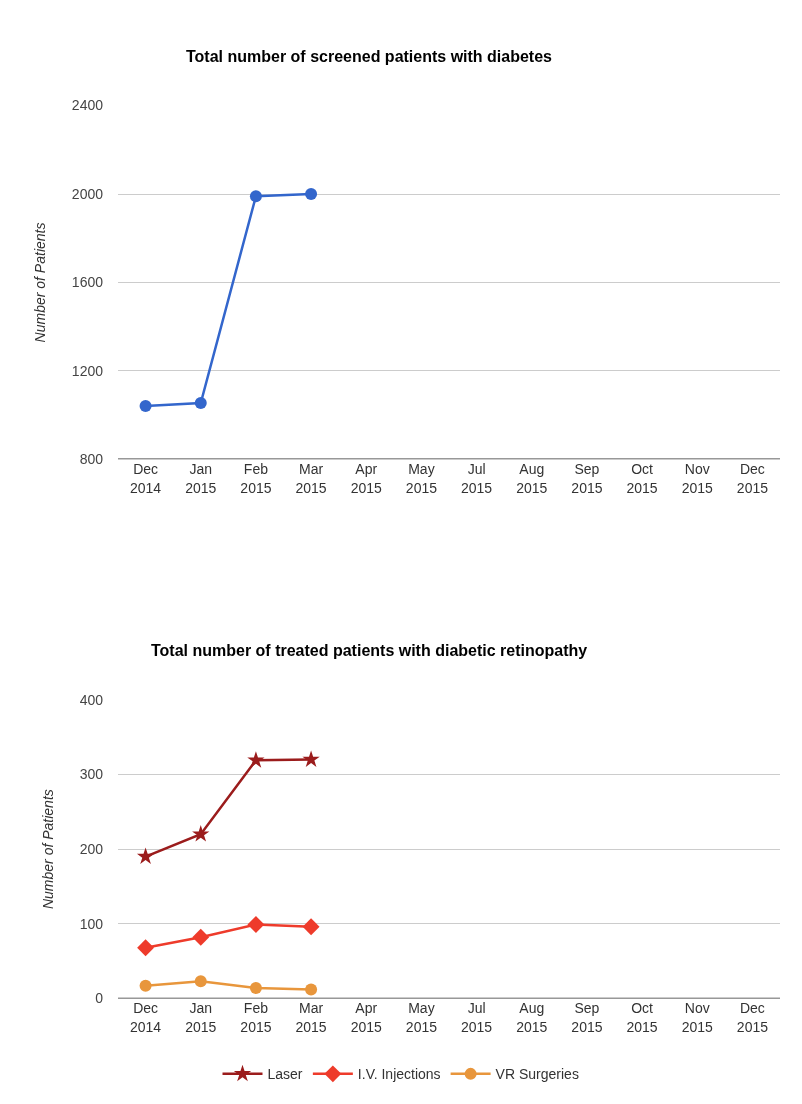 This screenshot has width=802, height=1104. I want to click on y-tick-label: 800, so click(91, 459).